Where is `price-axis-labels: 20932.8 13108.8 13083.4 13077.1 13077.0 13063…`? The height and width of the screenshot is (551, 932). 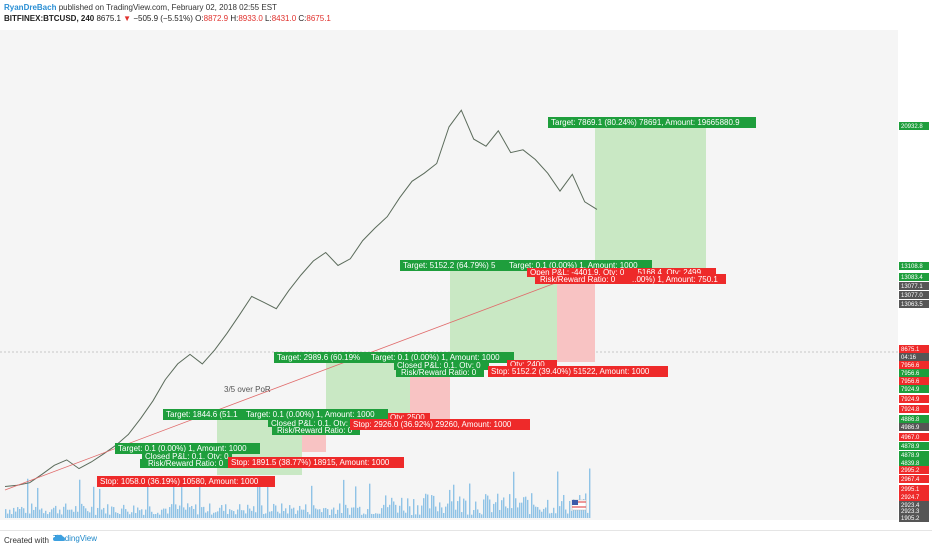
price-axis-labels: 20932.8 13108.8 13083.4 13077.1 13077.0 13063… is located at coordinates (914, 322).